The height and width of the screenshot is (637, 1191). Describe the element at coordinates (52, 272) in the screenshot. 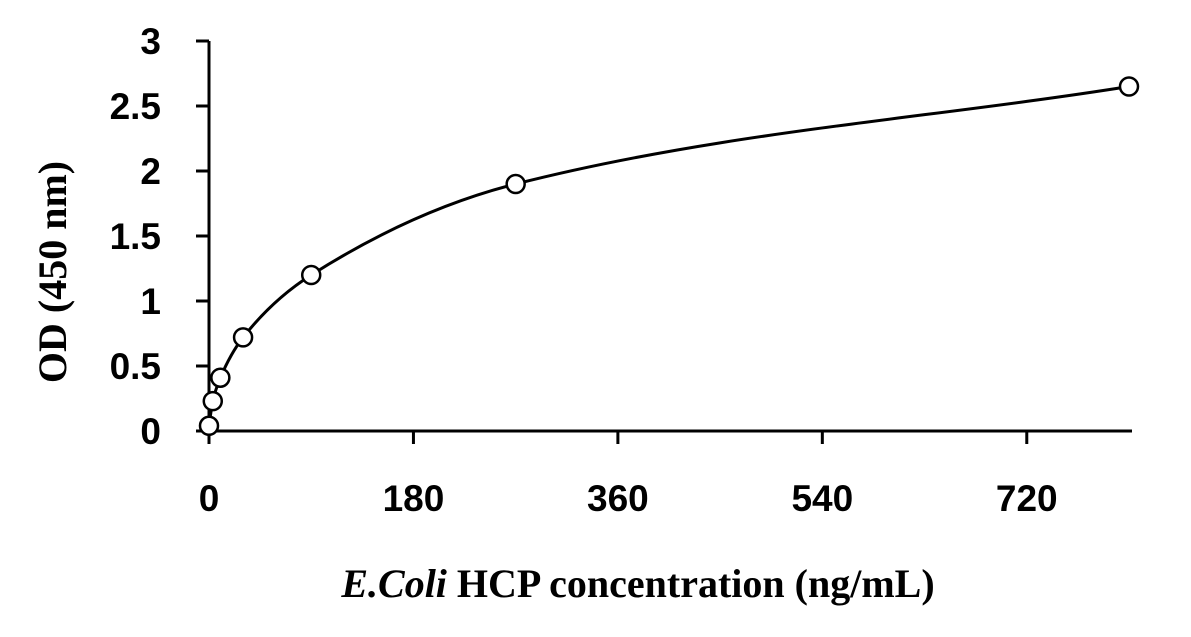

I see `y-axis-title: OD (450 nm)` at that location.